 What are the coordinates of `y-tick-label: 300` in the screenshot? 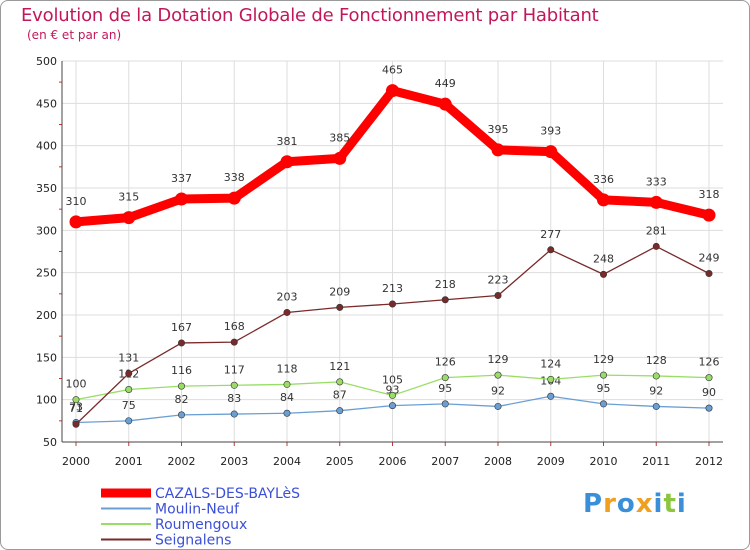 It's located at (46, 230).